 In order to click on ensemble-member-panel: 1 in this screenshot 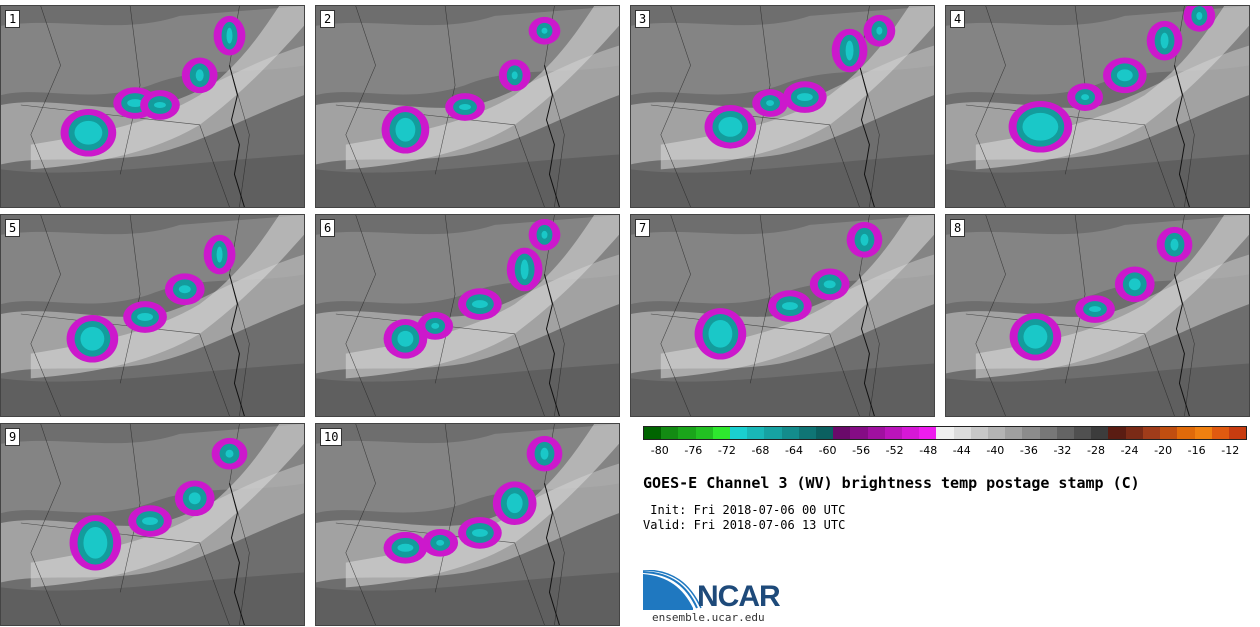, I will do `click(152, 106)`.